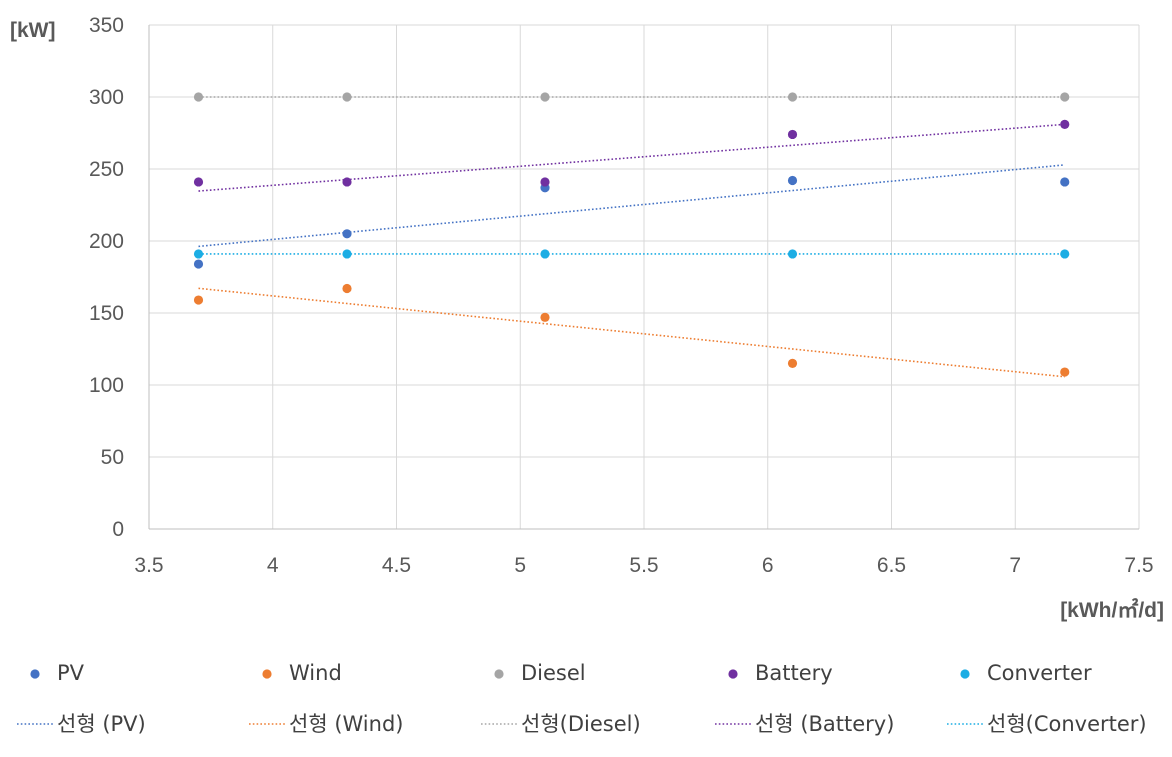 The image size is (1172, 757). Describe the element at coordinates (631, 157) in the screenshot. I see `trendline-battery` at that location.